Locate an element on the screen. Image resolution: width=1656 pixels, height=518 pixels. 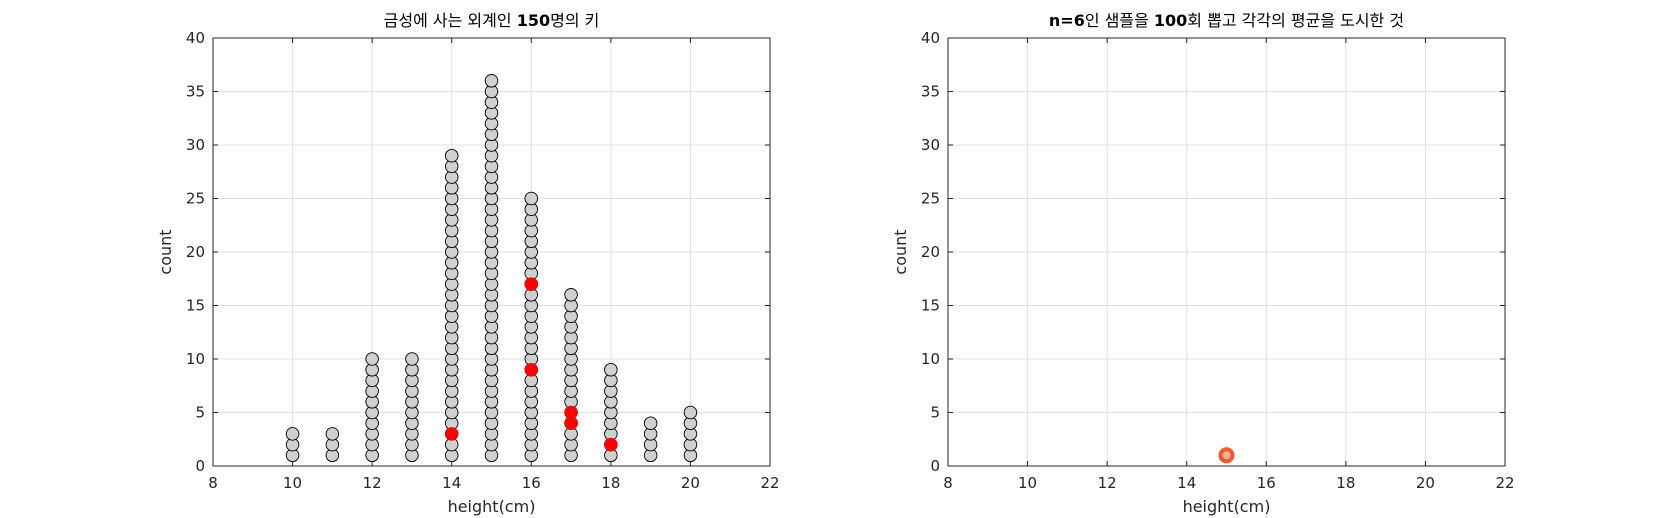
title-part: 명의 키 is located at coordinates (574, 20).